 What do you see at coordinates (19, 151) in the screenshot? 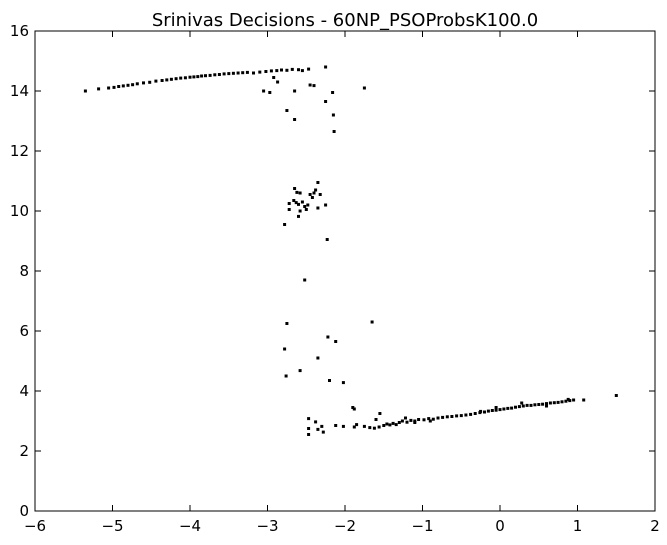
I see `y-tick-label: 12` at bounding box center [19, 151].